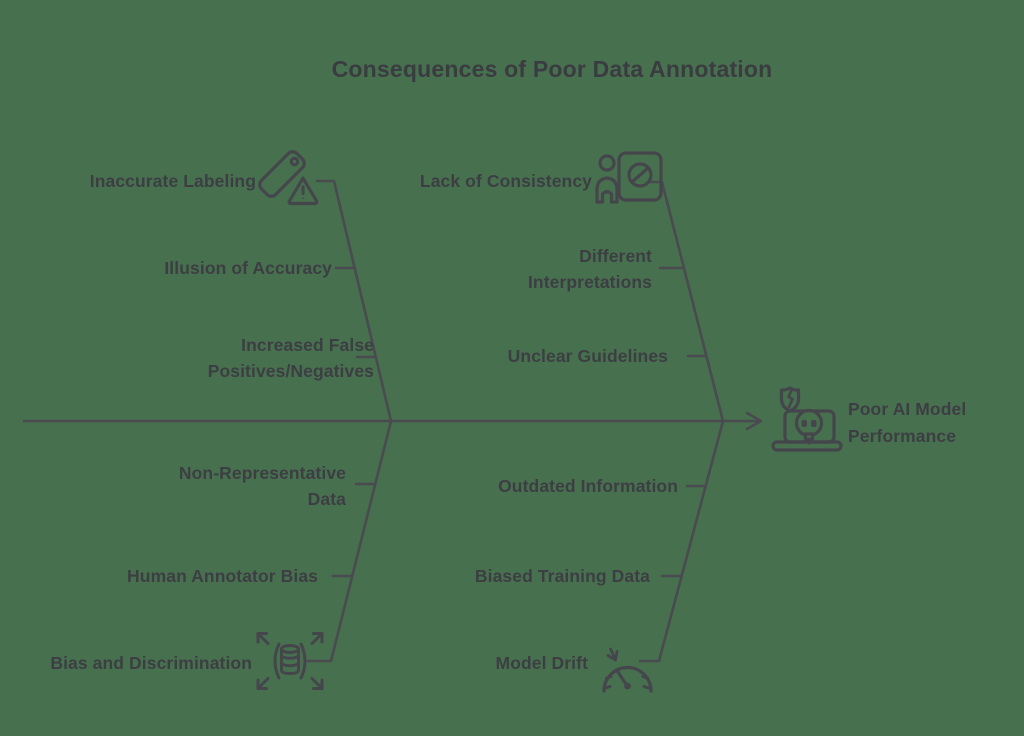 The height and width of the screenshot is (736, 1024). What do you see at coordinates (629, 177) in the screenshot?
I see `annotator-review-icon` at bounding box center [629, 177].